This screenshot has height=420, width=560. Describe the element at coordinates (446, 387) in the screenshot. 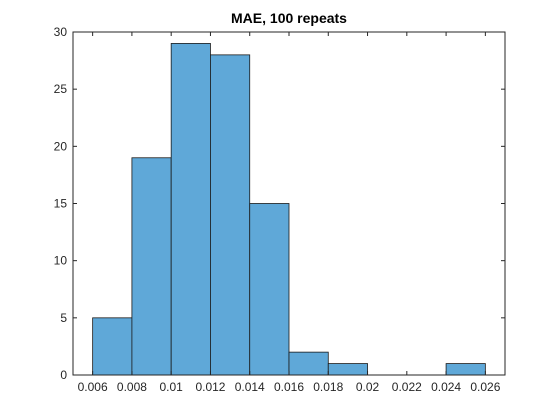

I see `x-tick-label: 0.024` at that location.